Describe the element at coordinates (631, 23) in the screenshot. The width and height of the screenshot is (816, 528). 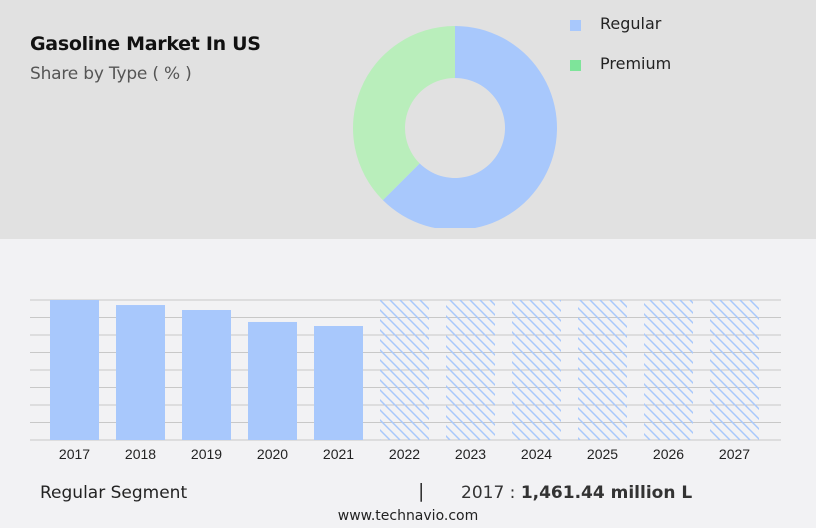
I see `legend-label: Regular` at that location.